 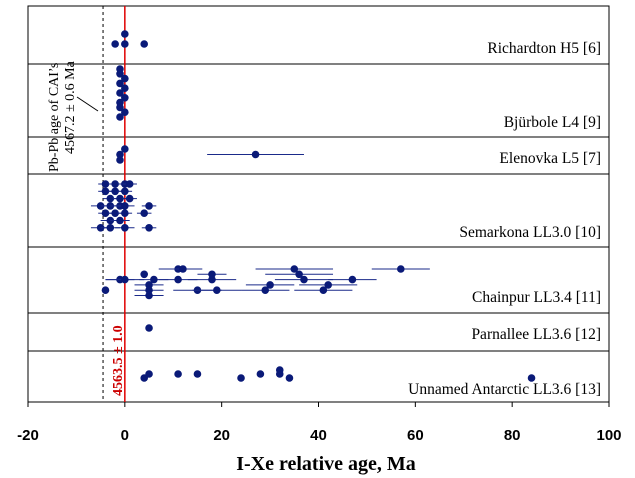 What do you see at coordinates (118, 360) in the screenshot?
I see `red-line-age-label: 4563.5 ± 1.0` at bounding box center [118, 360].